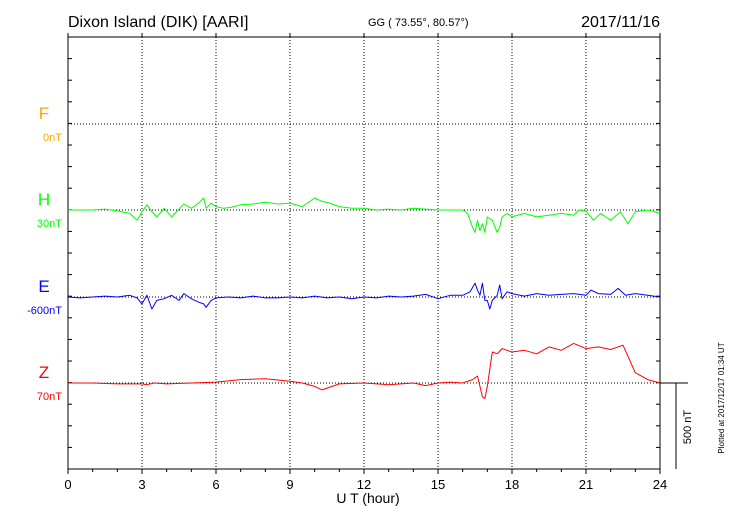 This screenshot has width=730, height=520. I want to click on station-title: Dixon Island (DIK) [AARI], so click(158, 22).